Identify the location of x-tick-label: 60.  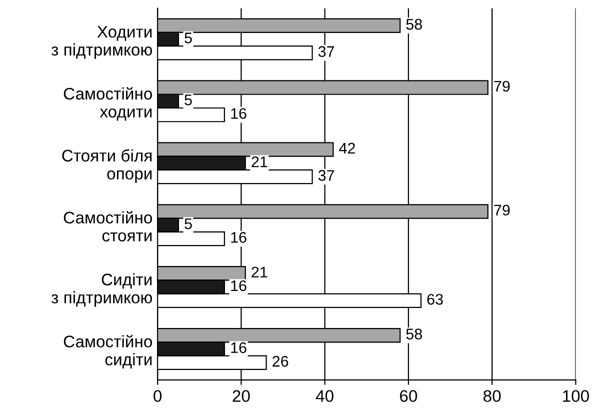
(409, 396).